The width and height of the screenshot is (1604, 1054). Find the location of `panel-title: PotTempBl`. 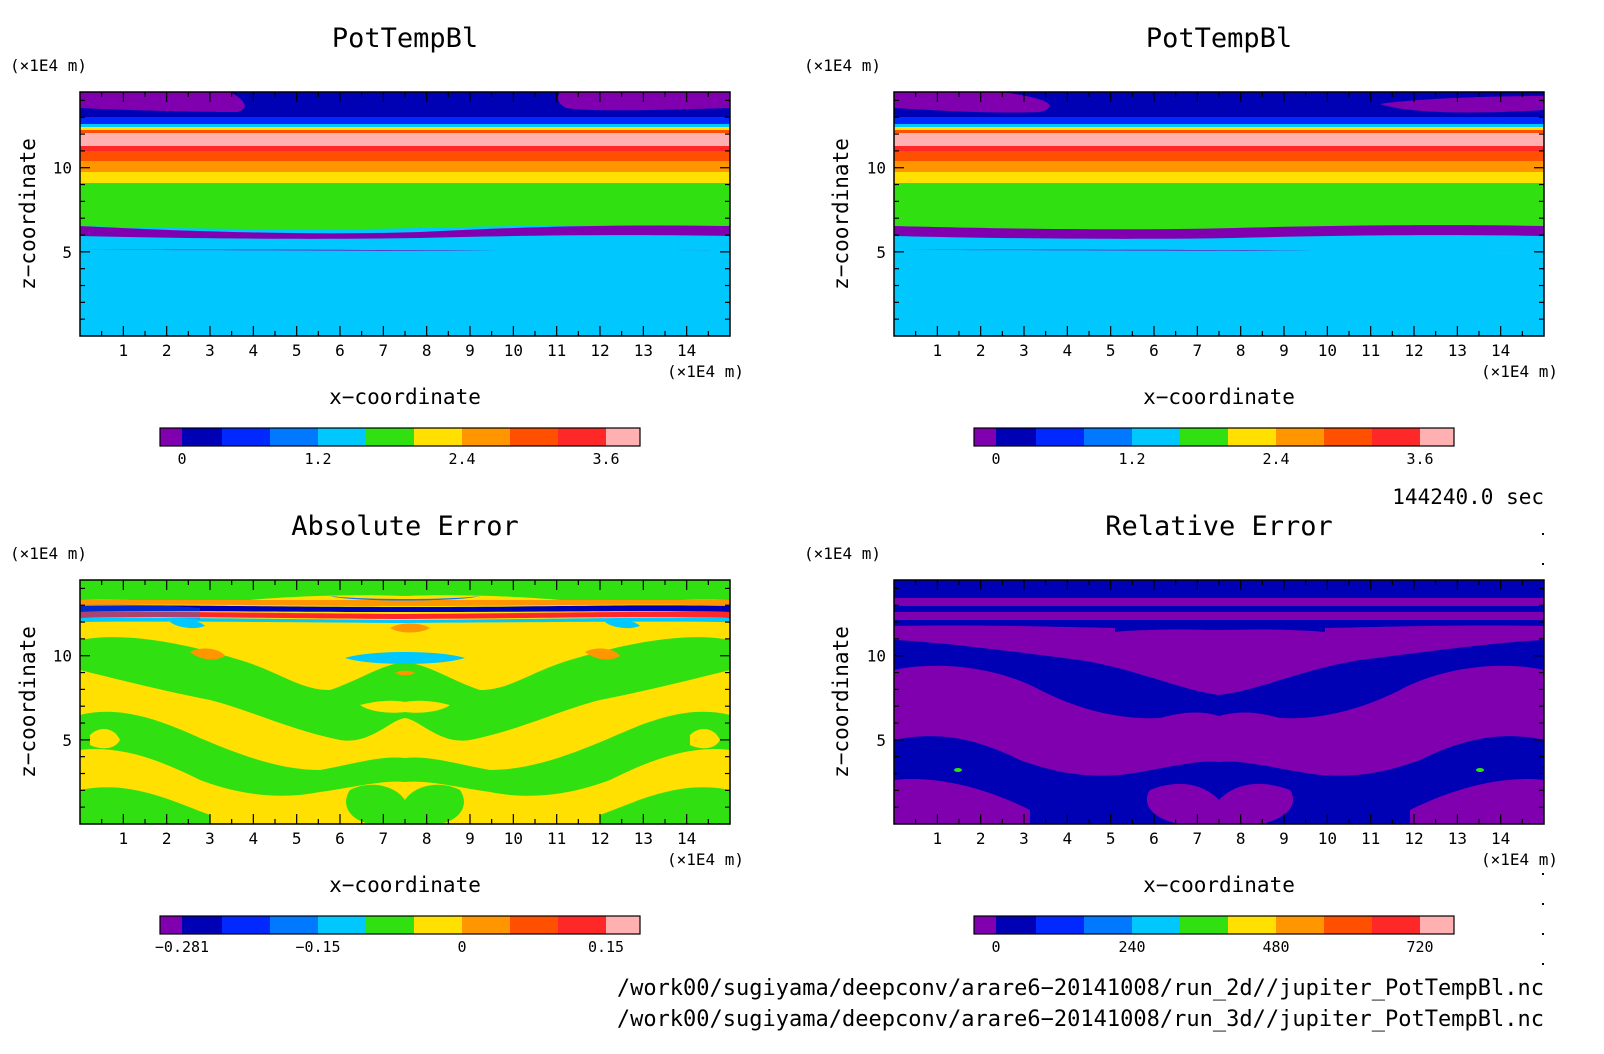

panel-title: PotTempBl is located at coordinates (405, 38).